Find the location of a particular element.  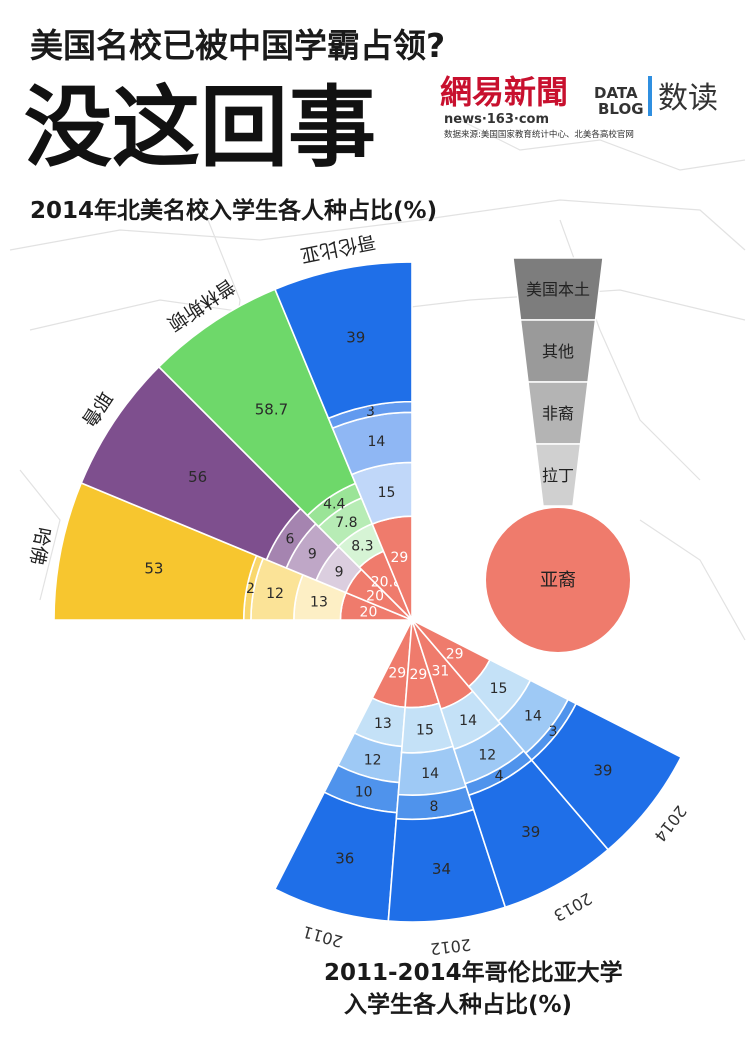

value-label-school-1-0: 20 is located at coordinates (375, 596).